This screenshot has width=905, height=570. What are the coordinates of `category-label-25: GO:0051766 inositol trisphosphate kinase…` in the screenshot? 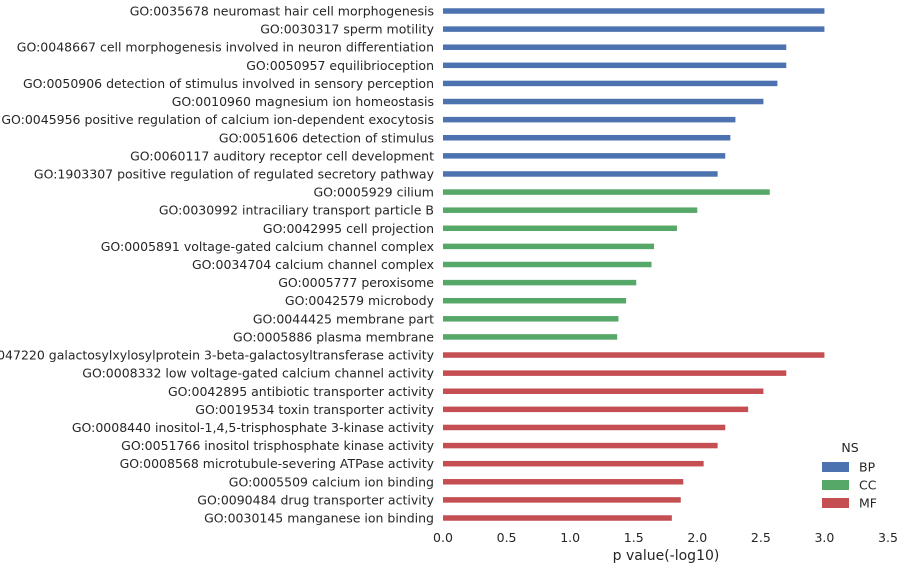 It's located at (277, 445).